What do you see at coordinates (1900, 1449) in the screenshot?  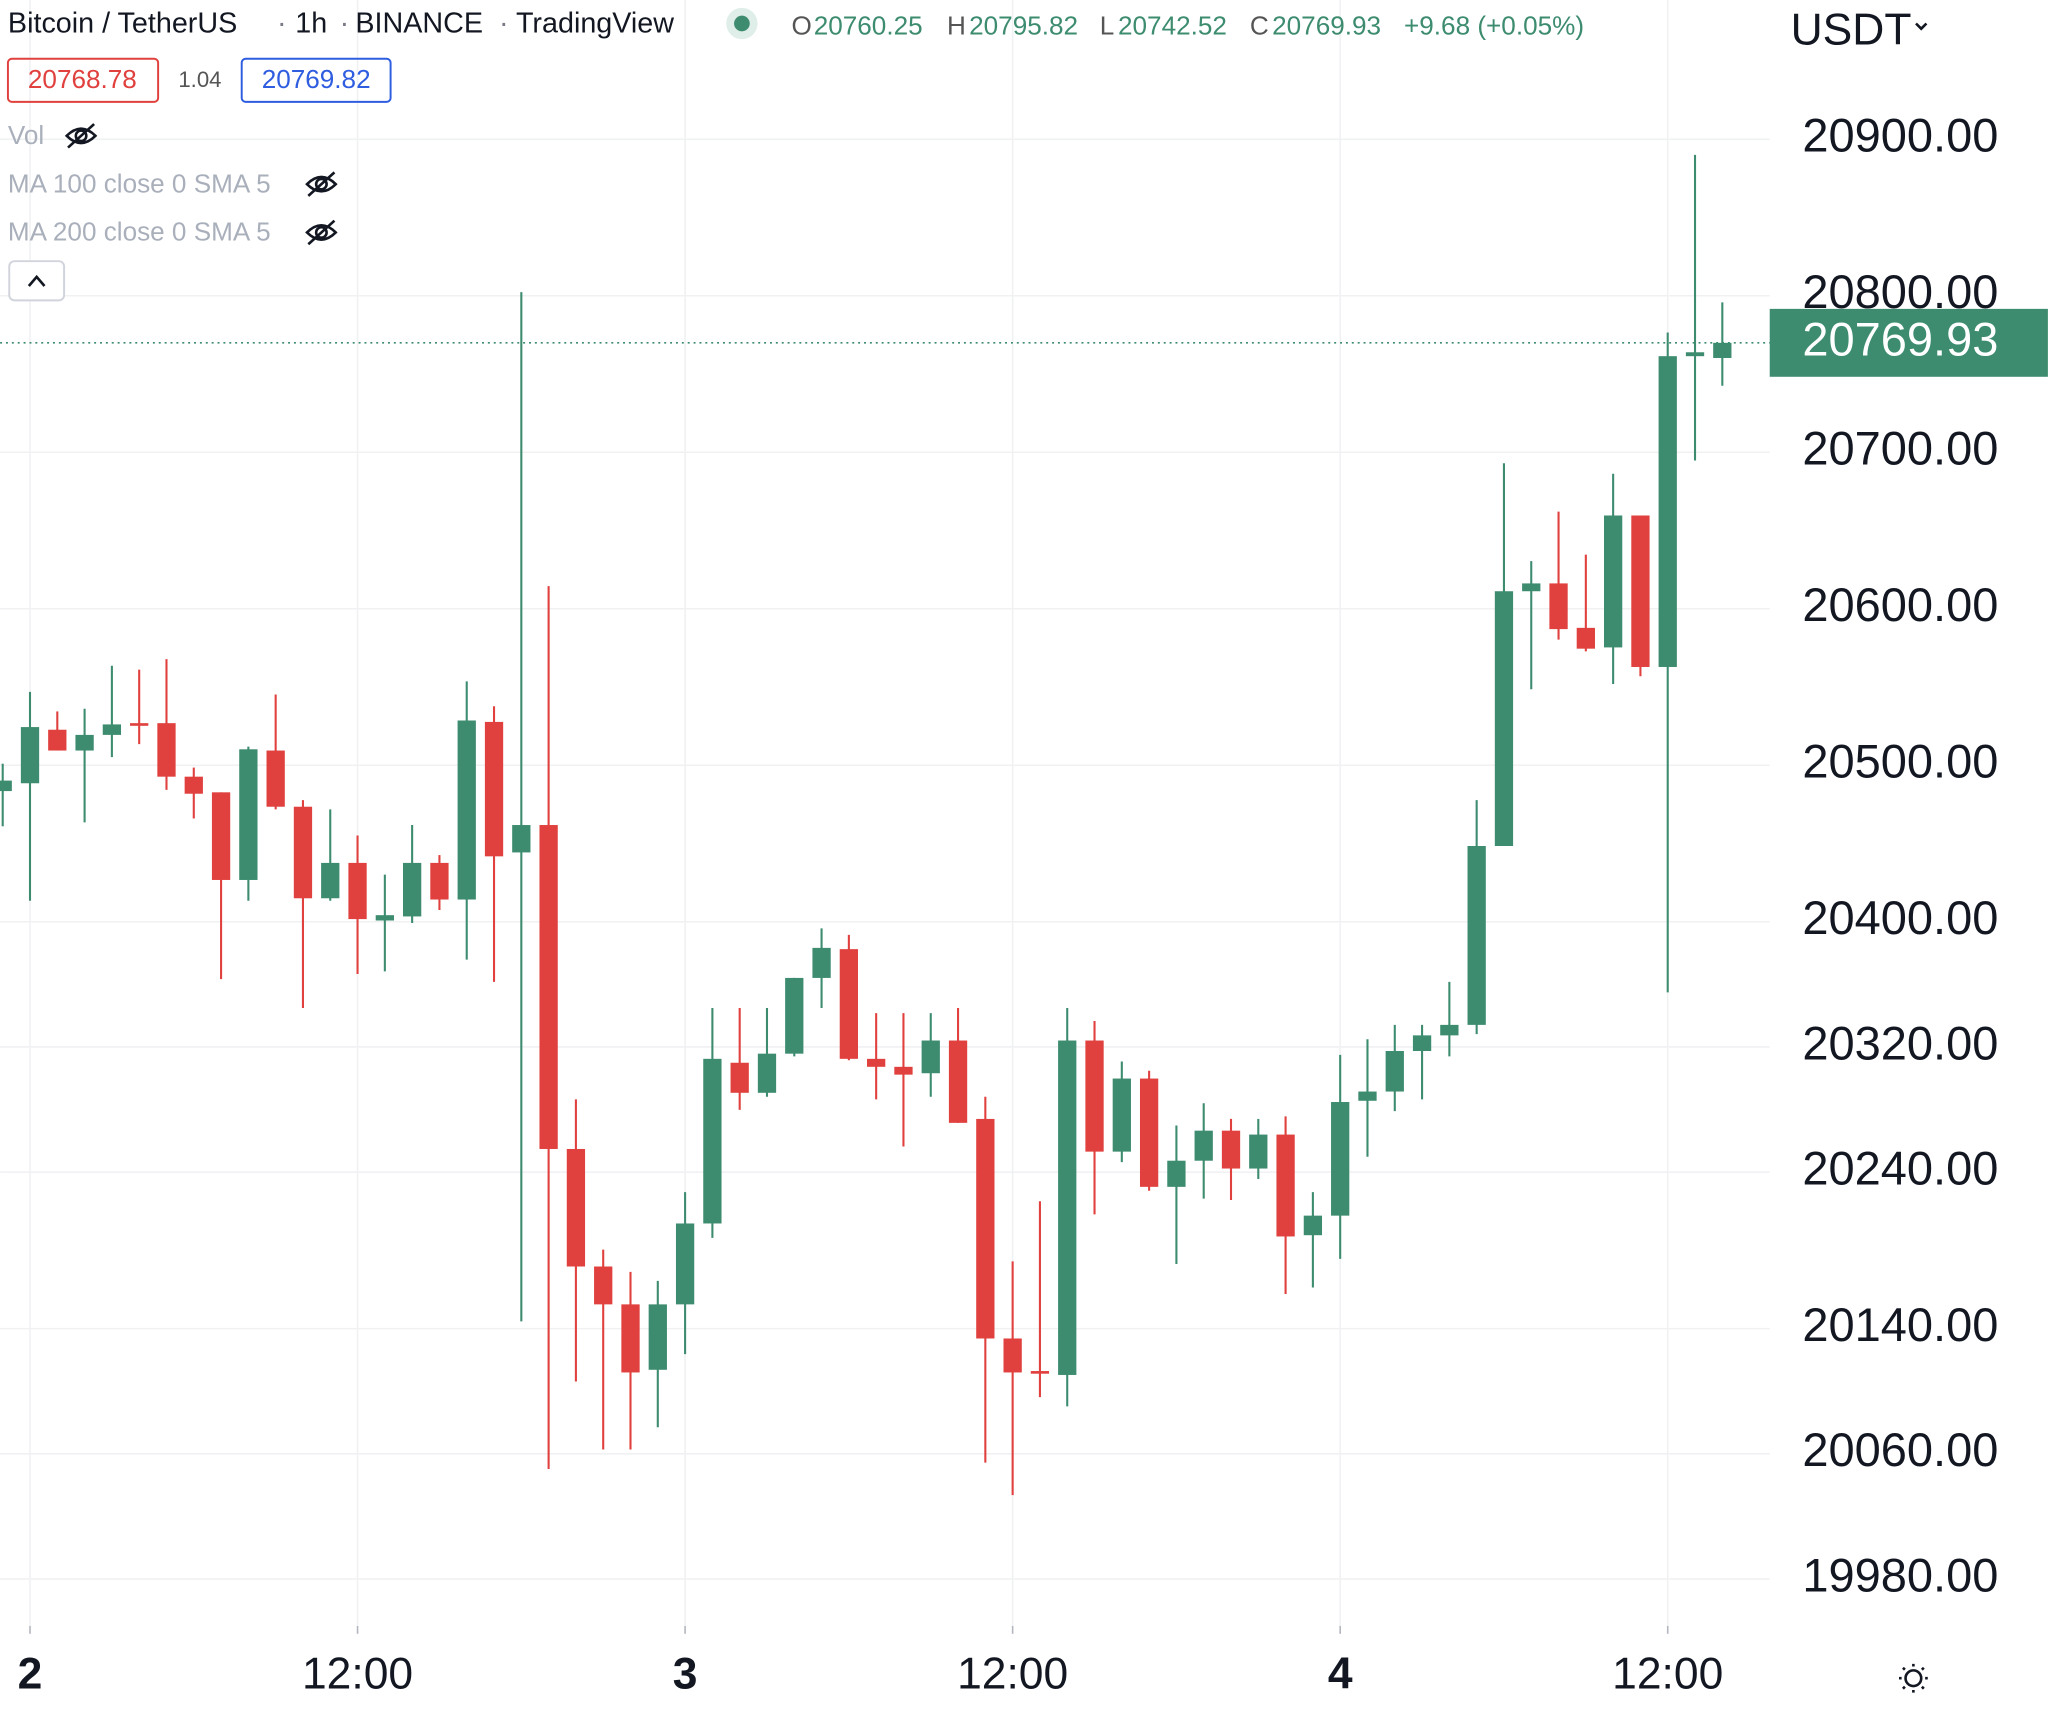 I see `y-tick-label: 20060.00` at bounding box center [1900, 1449].